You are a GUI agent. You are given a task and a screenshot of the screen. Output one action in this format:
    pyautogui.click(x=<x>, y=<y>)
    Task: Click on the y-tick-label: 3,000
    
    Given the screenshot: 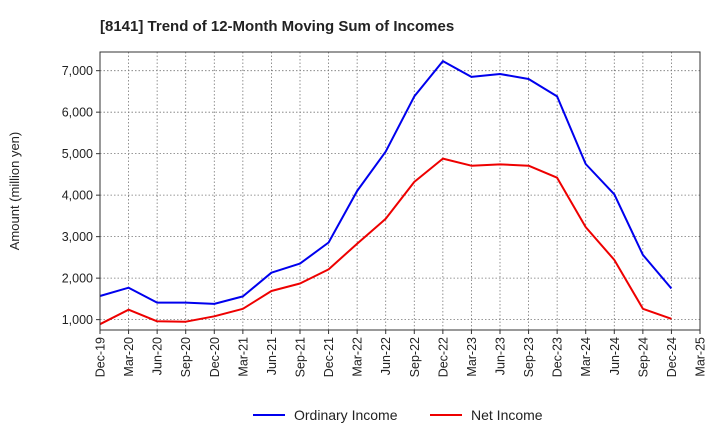 What is the action you would take?
    pyautogui.click(x=77, y=237)
    